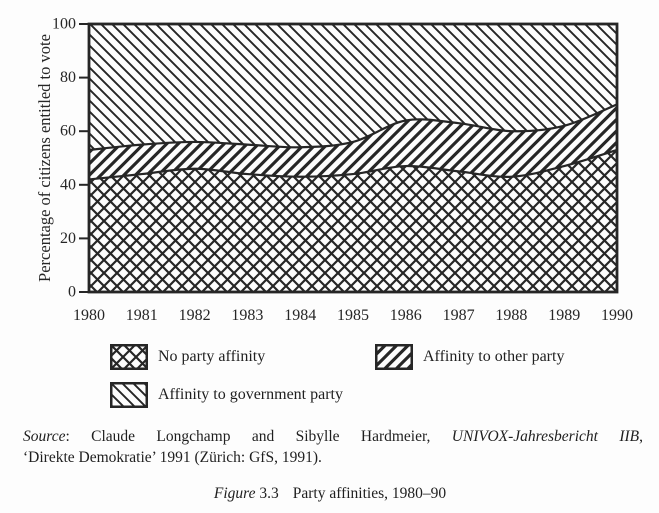  I want to click on x-tick-label: 1988, so click(511, 315).